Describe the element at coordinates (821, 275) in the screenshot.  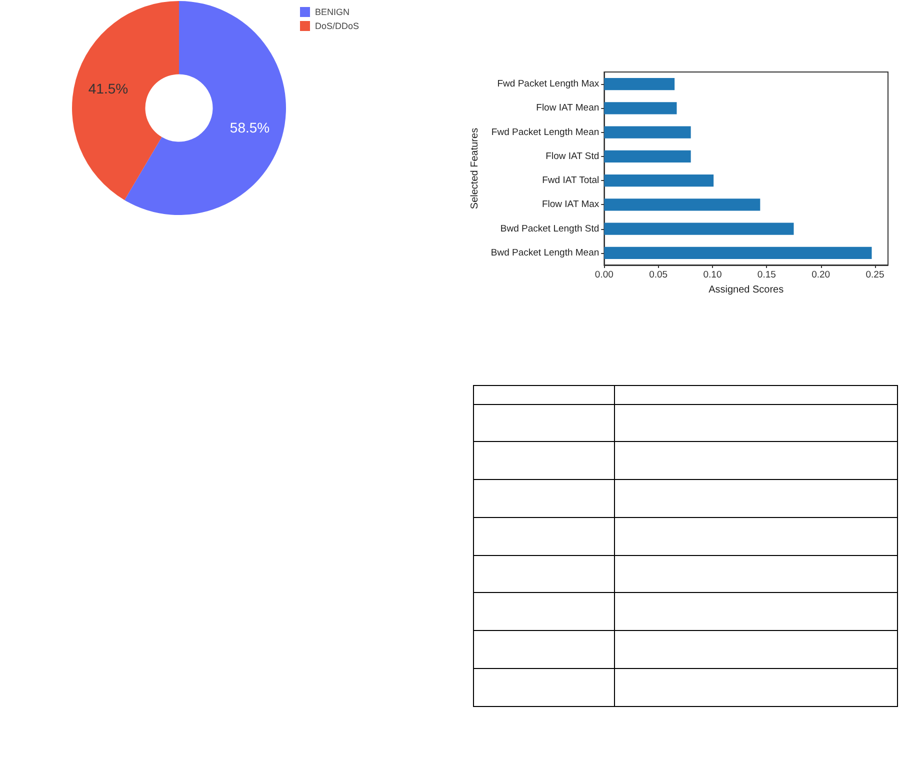
I see `x-tick-label: 0.20` at that location.